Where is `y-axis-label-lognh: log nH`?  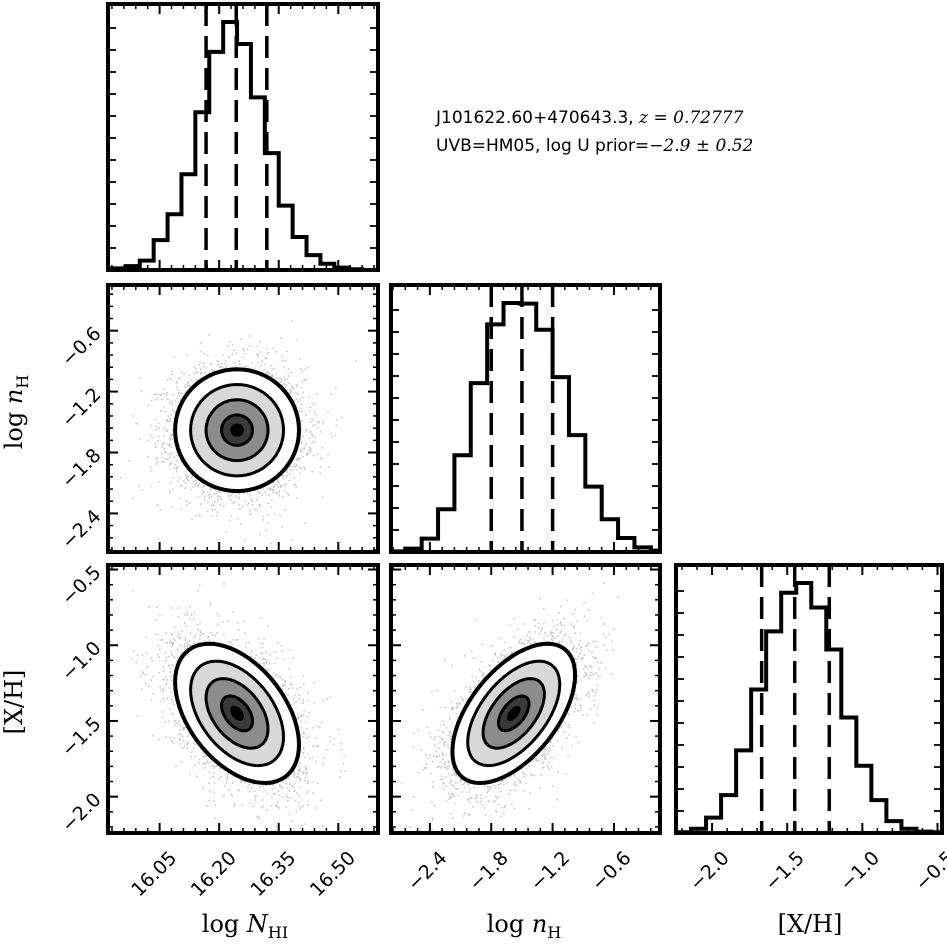 y-axis-label-lognh: log nH is located at coordinates (16, 412).